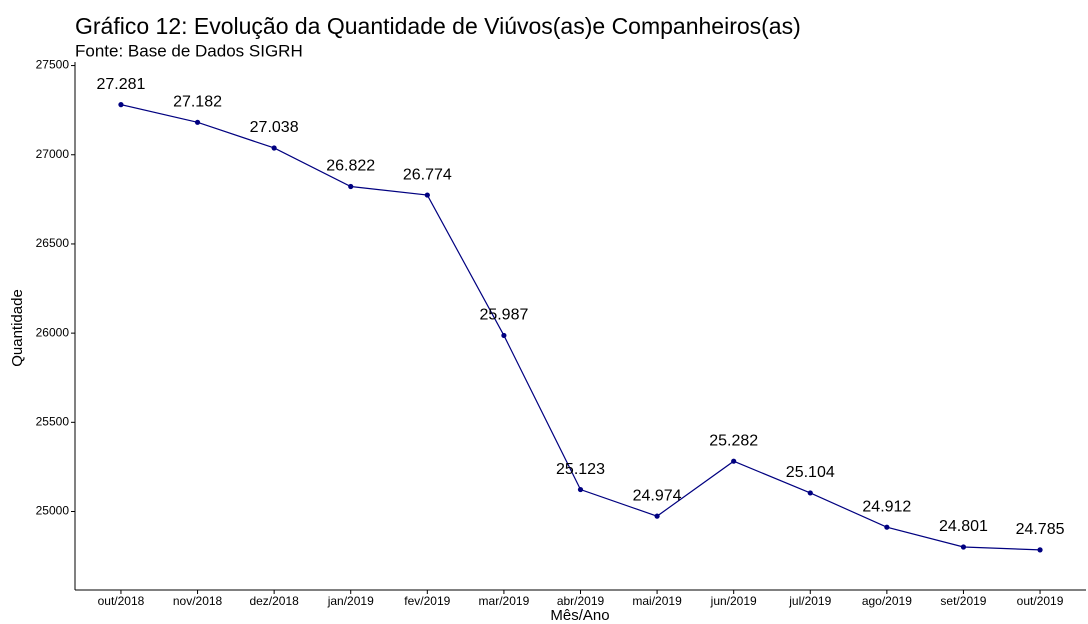 This screenshot has height=624, width=1088. What do you see at coordinates (657, 601) in the screenshot?
I see `x-tick-label: mai/2019` at bounding box center [657, 601].